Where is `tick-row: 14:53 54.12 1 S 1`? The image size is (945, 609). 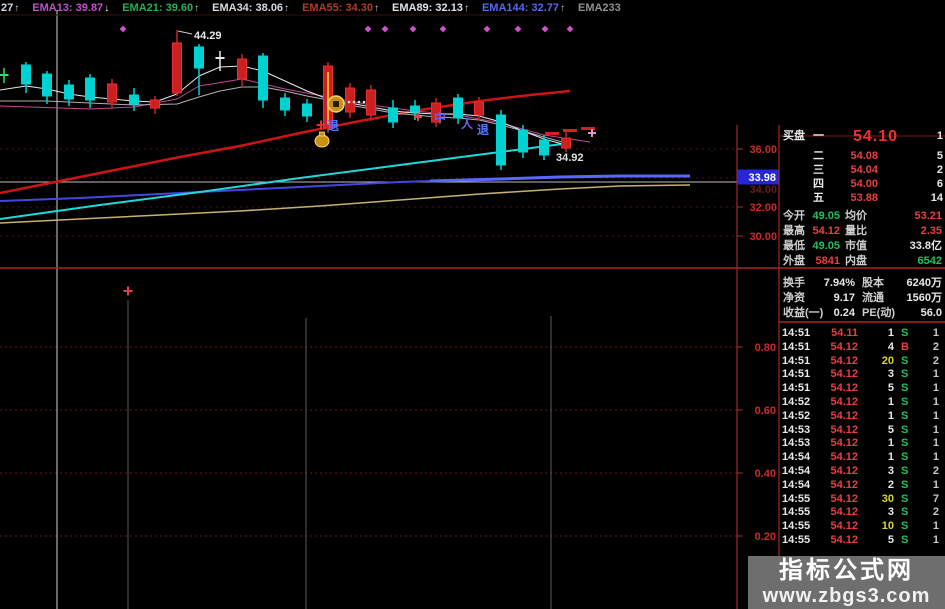
tick-row: 14:53 54.12 1 S 1 is located at coordinates (862, 443).